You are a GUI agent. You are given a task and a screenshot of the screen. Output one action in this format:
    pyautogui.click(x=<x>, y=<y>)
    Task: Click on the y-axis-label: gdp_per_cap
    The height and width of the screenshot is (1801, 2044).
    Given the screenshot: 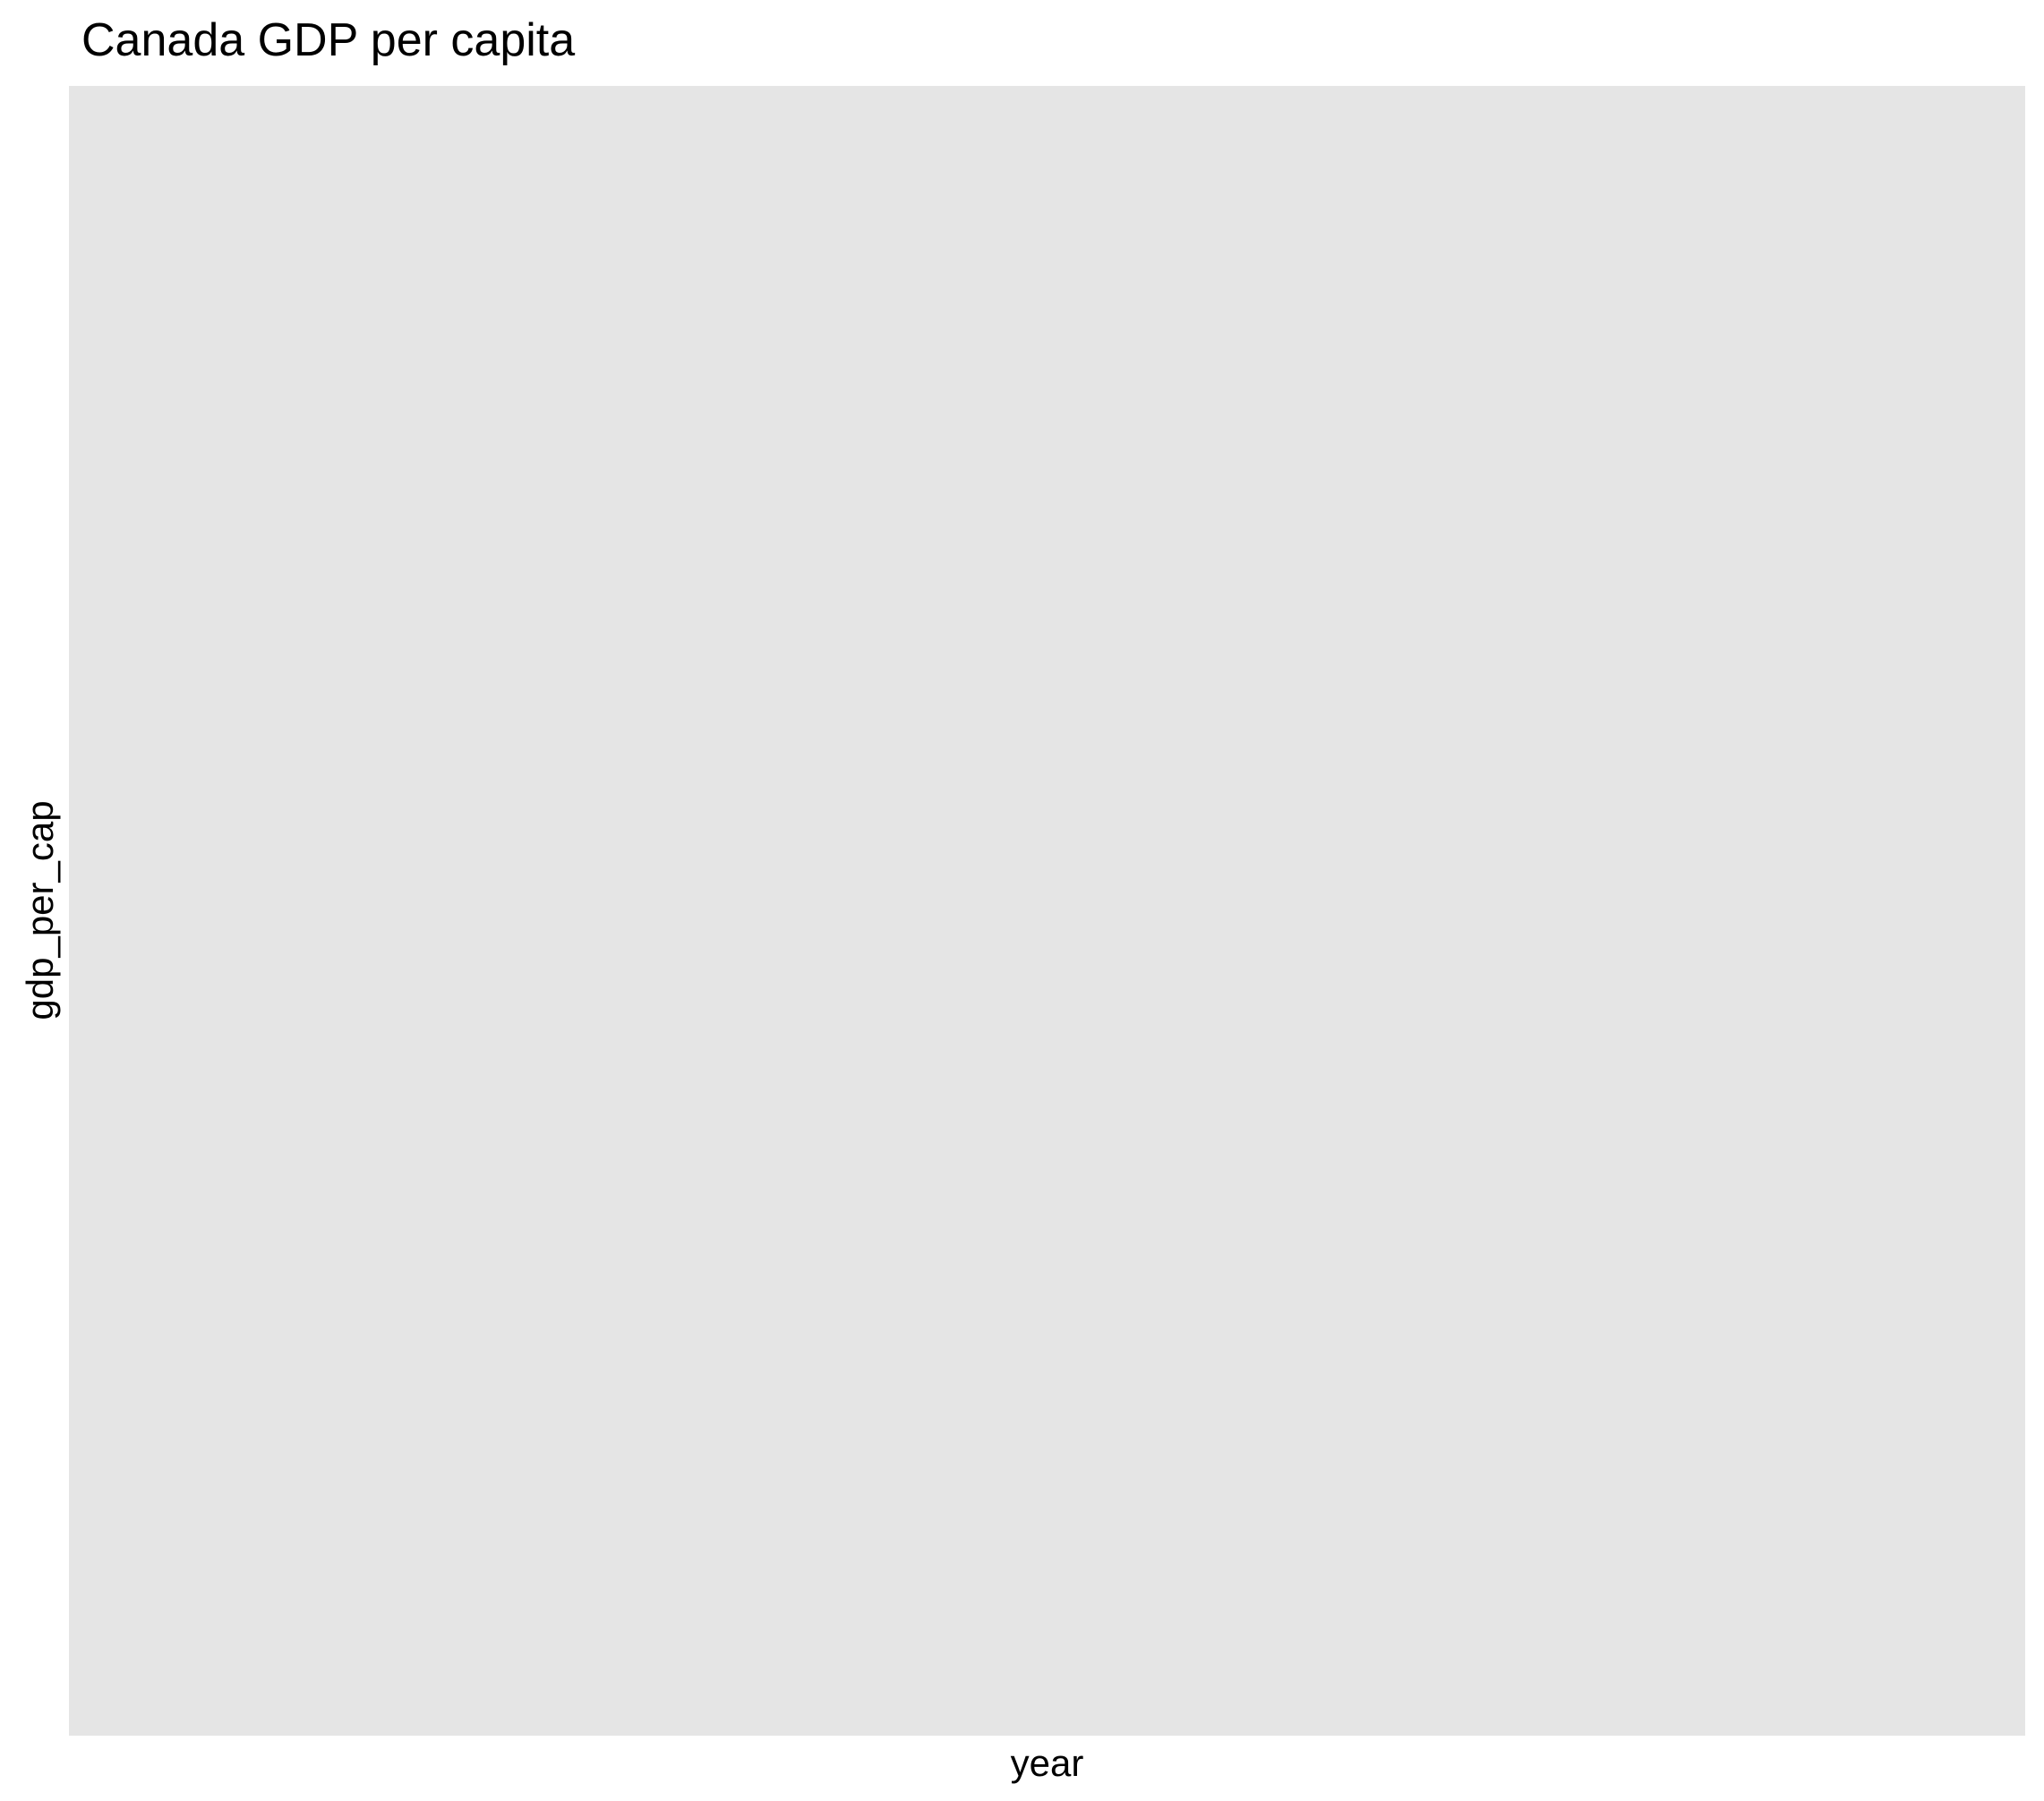 What is the action you would take?
    pyautogui.click(x=40, y=910)
    